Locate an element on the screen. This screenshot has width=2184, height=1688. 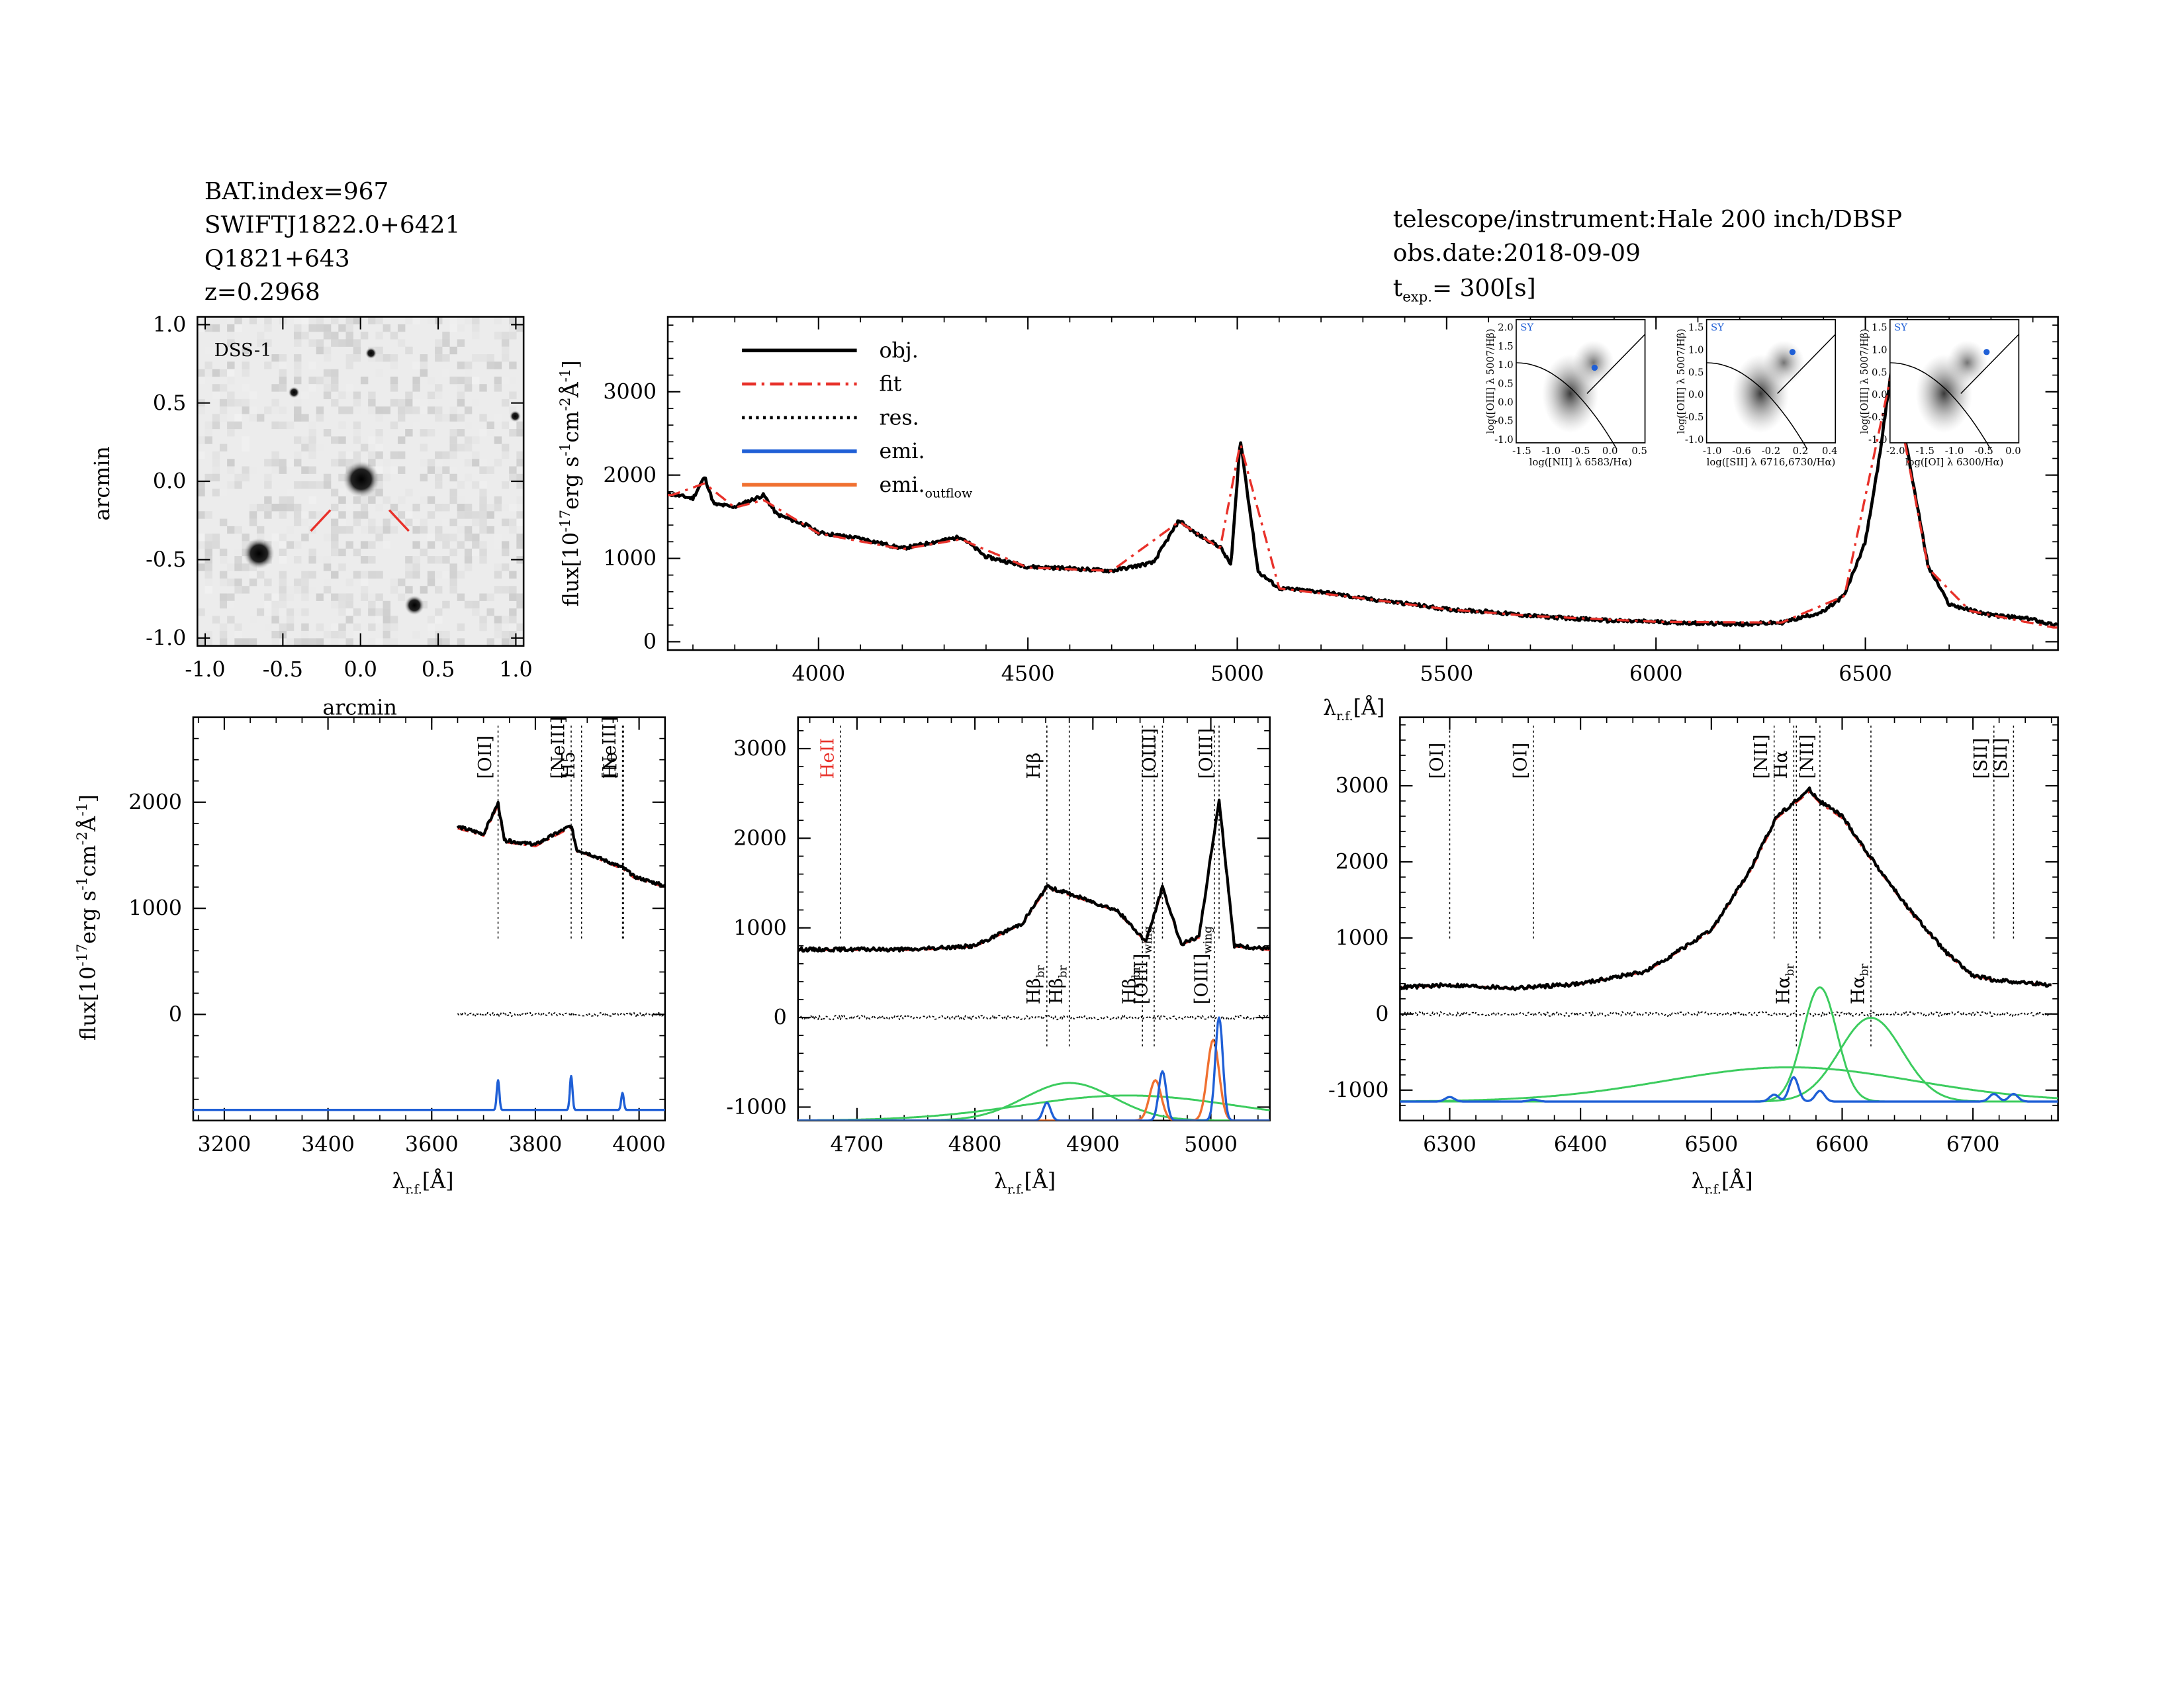
swift-name: SWIFTJ1822.0+6421 is located at coordinates (333, 225).